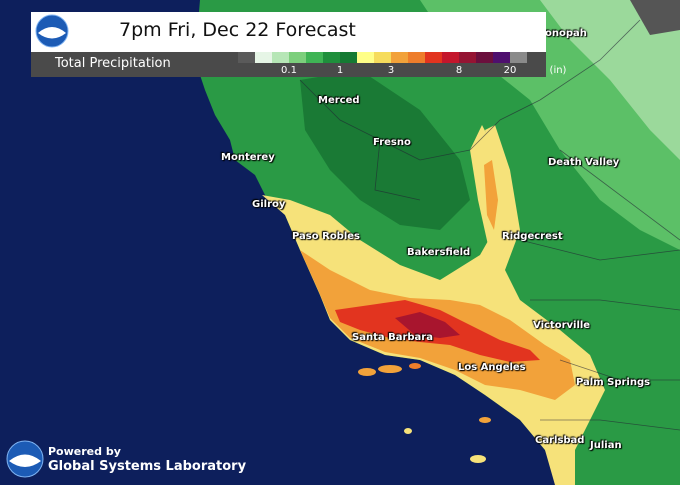  Describe the element at coordinates (385, 150) in the screenshot. I see `dark-green-valley` at that location.